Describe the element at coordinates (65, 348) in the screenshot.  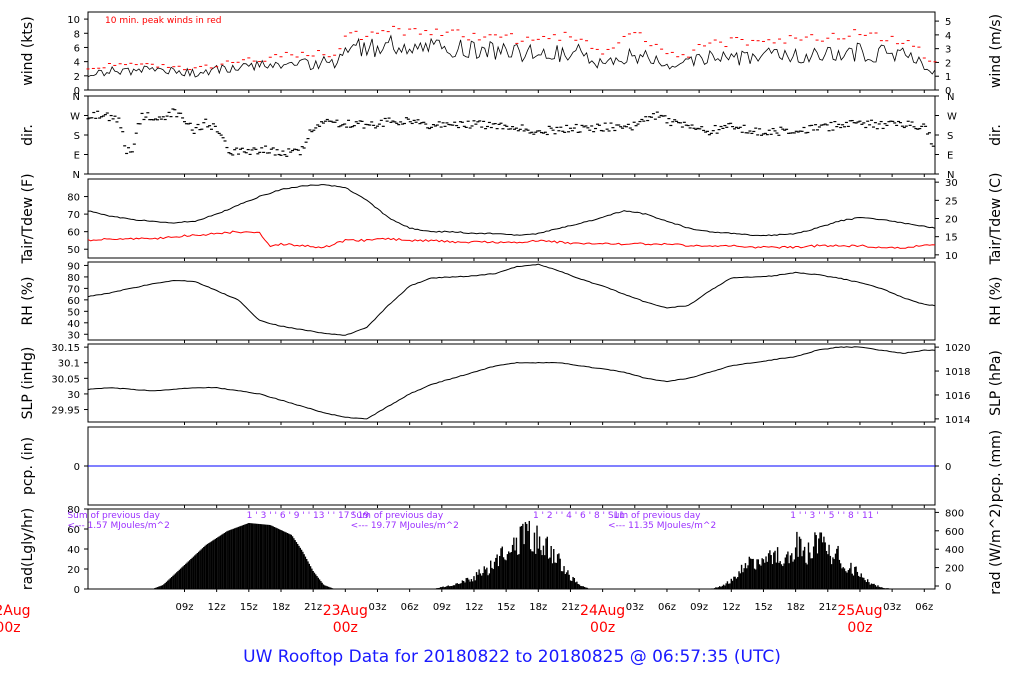
I see `y-tick-label-left: 30.15` at that location.